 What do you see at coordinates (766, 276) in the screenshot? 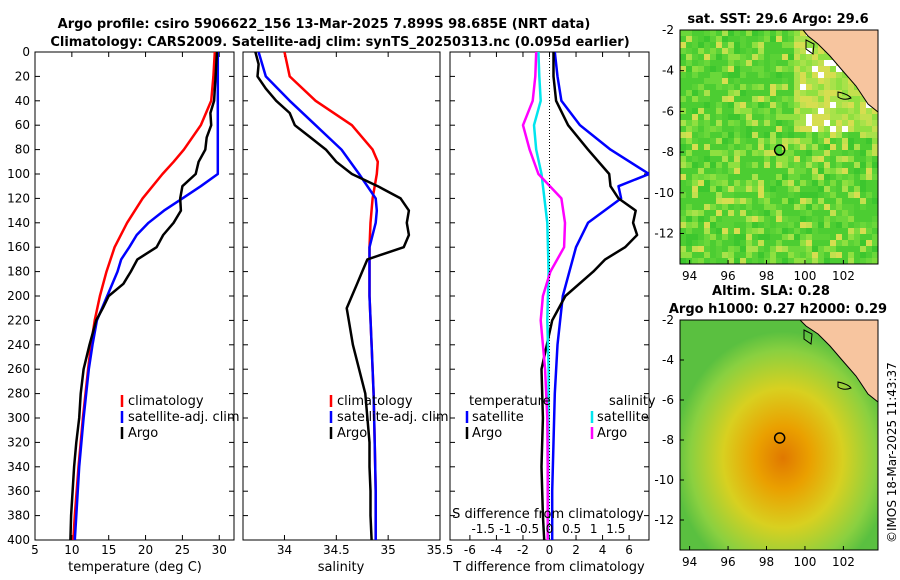
I see `x-tick-label: 98` at bounding box center [766, 276].